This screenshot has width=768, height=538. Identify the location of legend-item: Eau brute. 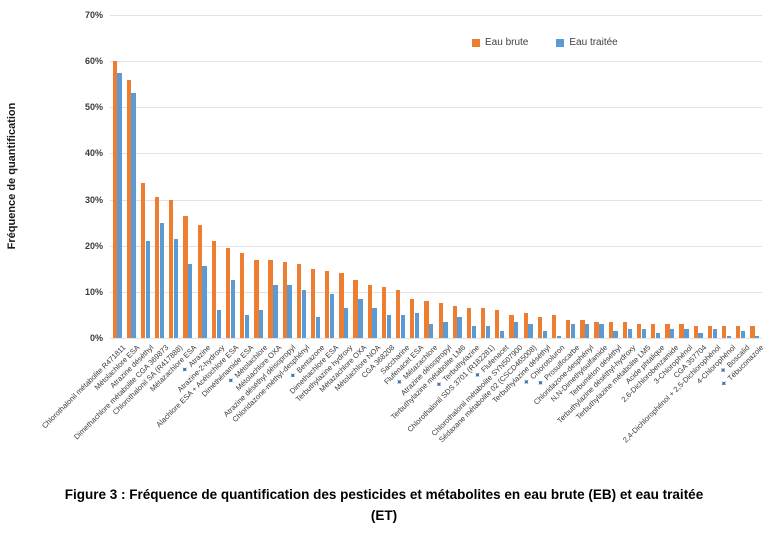
(500, 42).